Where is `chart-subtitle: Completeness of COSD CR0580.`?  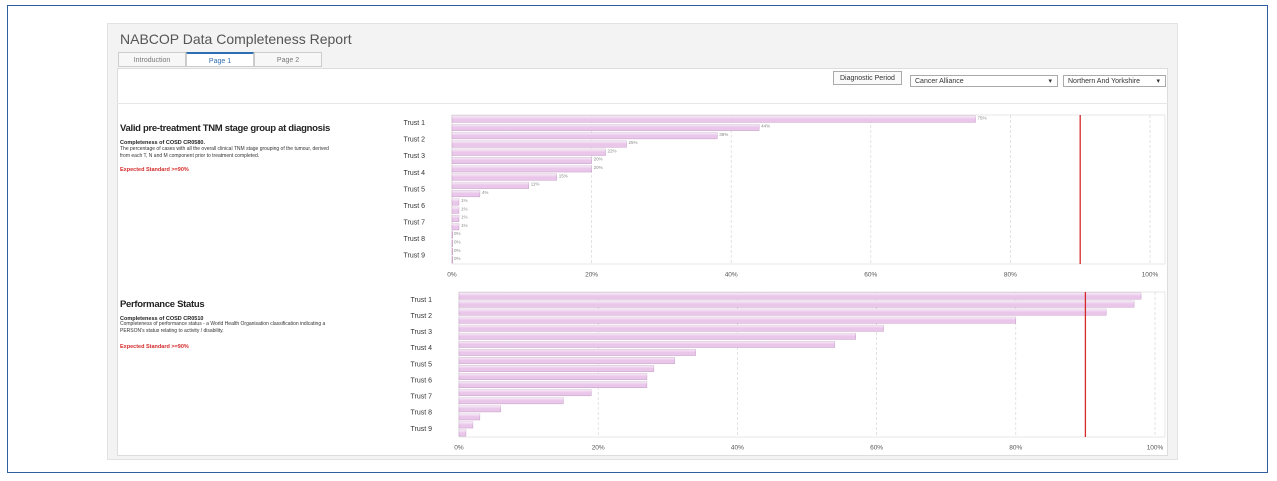
chart-subtitle: Completeness of COSD CR0580. is located at coordinates (162, 143).